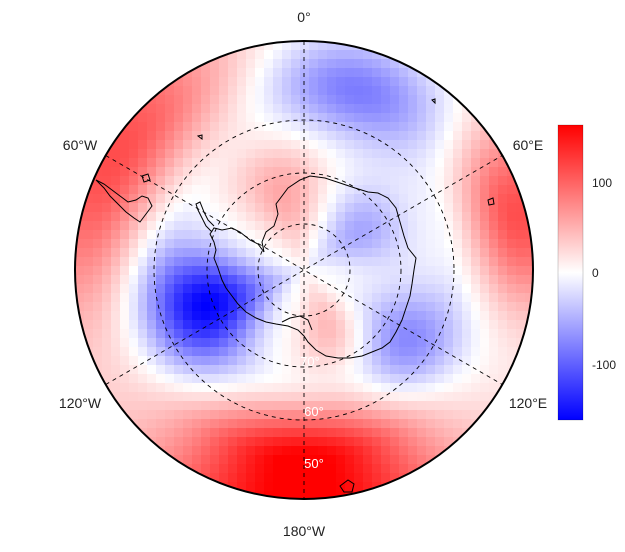  What do you see at coordinates (491, 201) in the screenshot?
I see `kerguelen-island` at bounding box center [491, 201].